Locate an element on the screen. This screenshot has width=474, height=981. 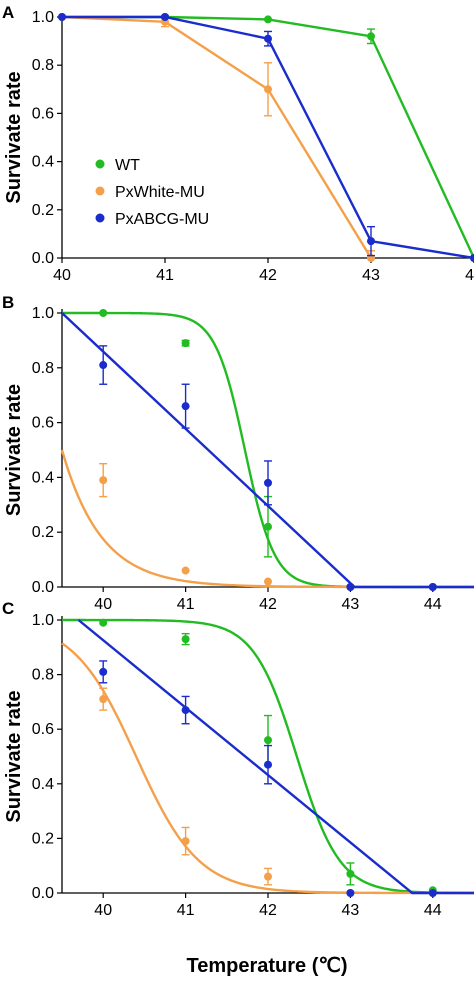
legend-marker-PxWhite-MU is located at coordinates (100, 191).